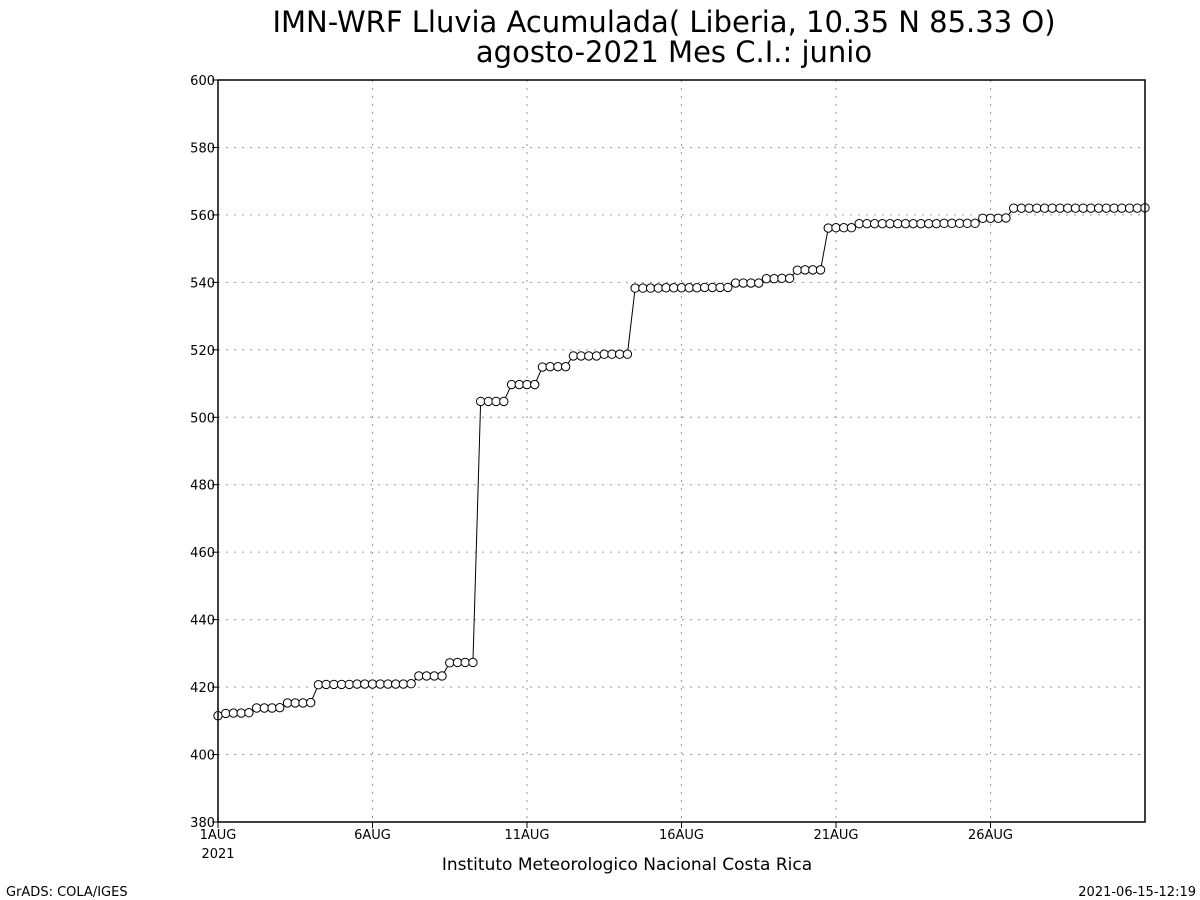 The height and width of the screenshot is (900, 1200). I want to click on y-tick-label: 400, so click(202, 756).